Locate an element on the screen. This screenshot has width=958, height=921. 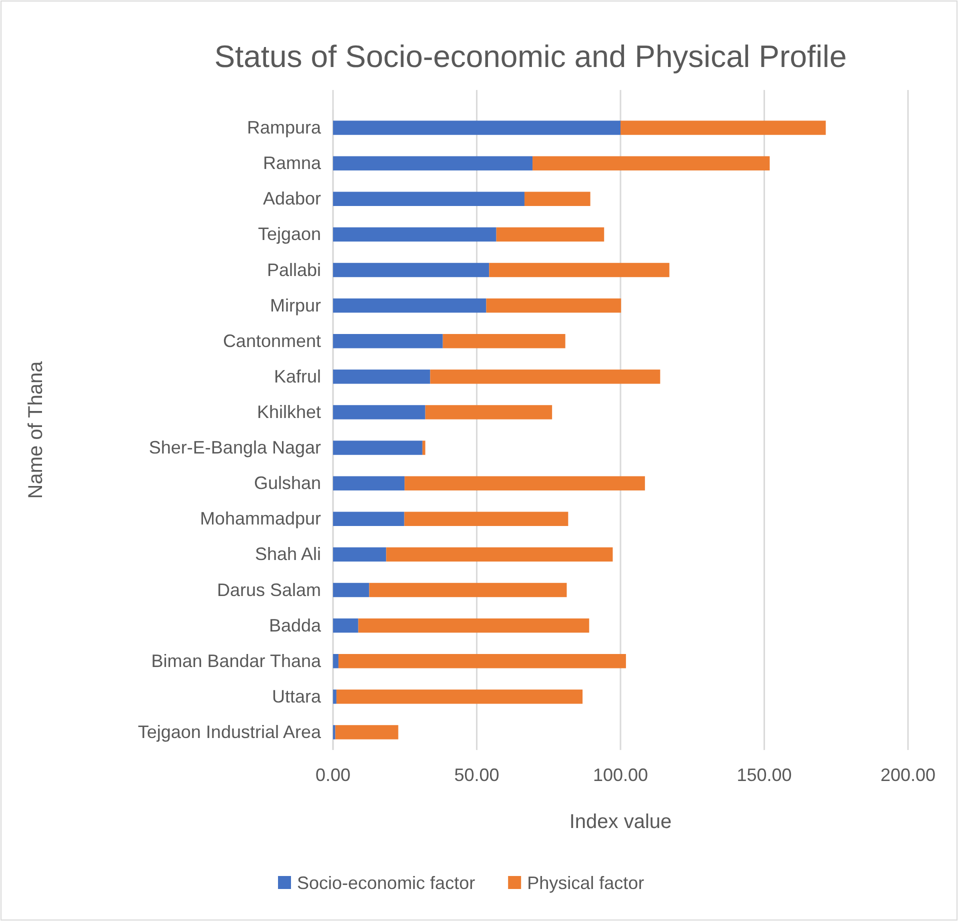
y-tick-label: Pallabi is located at coordinates (293, 270).